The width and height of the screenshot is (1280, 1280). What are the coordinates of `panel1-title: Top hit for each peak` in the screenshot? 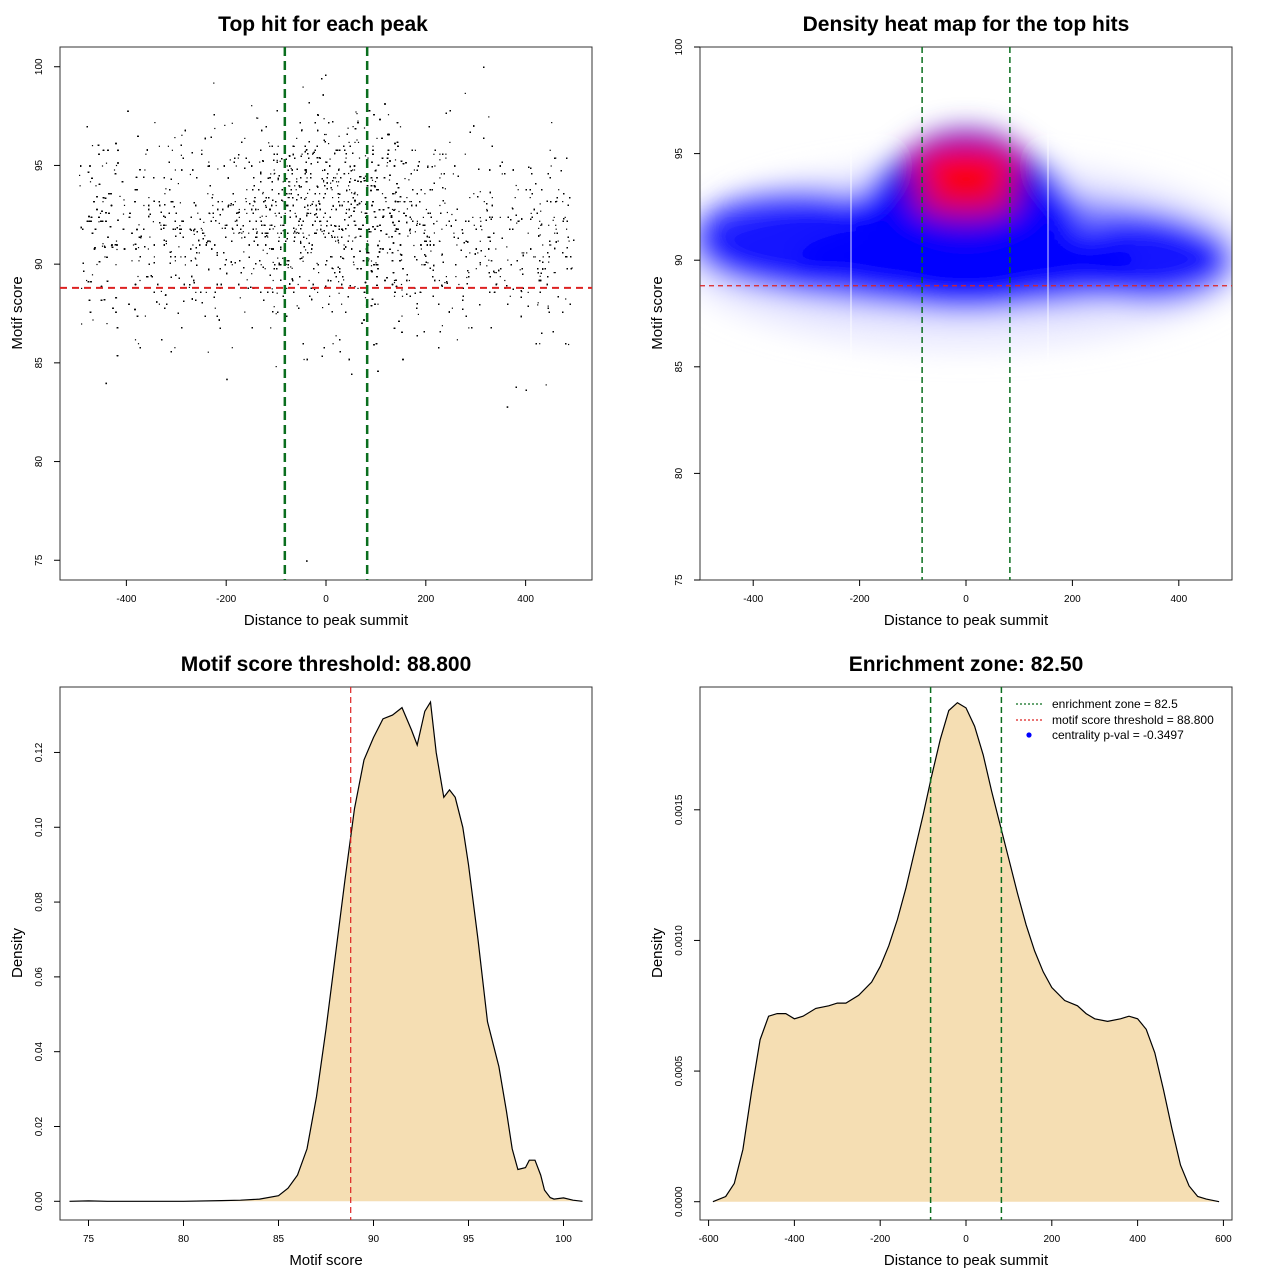 It's located at (323, 24).